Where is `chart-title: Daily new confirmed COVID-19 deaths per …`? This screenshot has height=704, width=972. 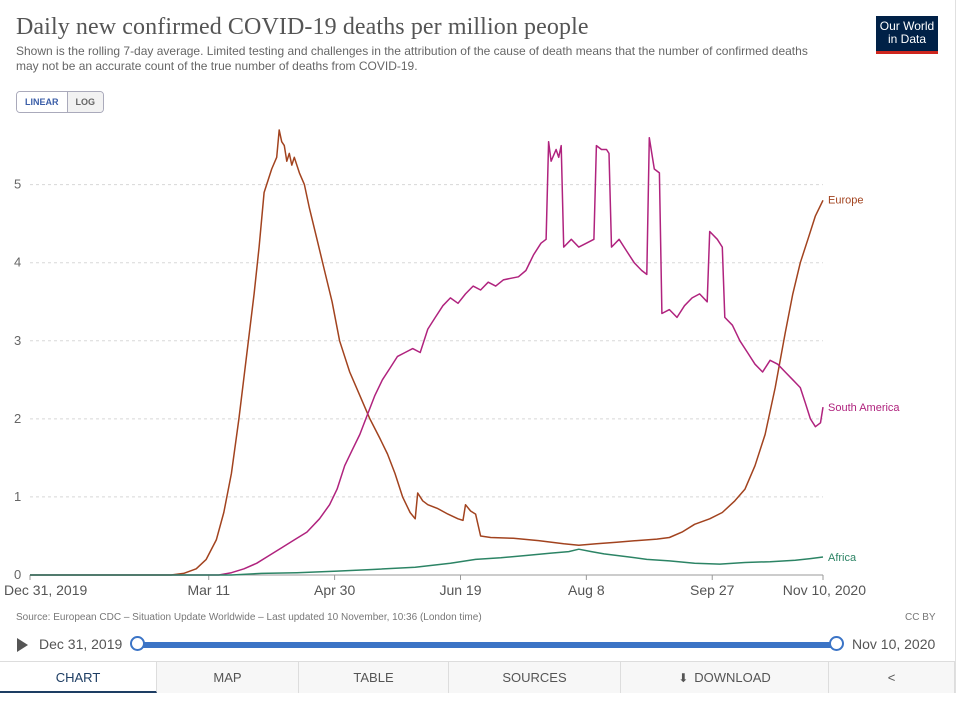
chart-title: Daily new confirmed COVID-19 deaths per … is located at coordinates (302, 27).